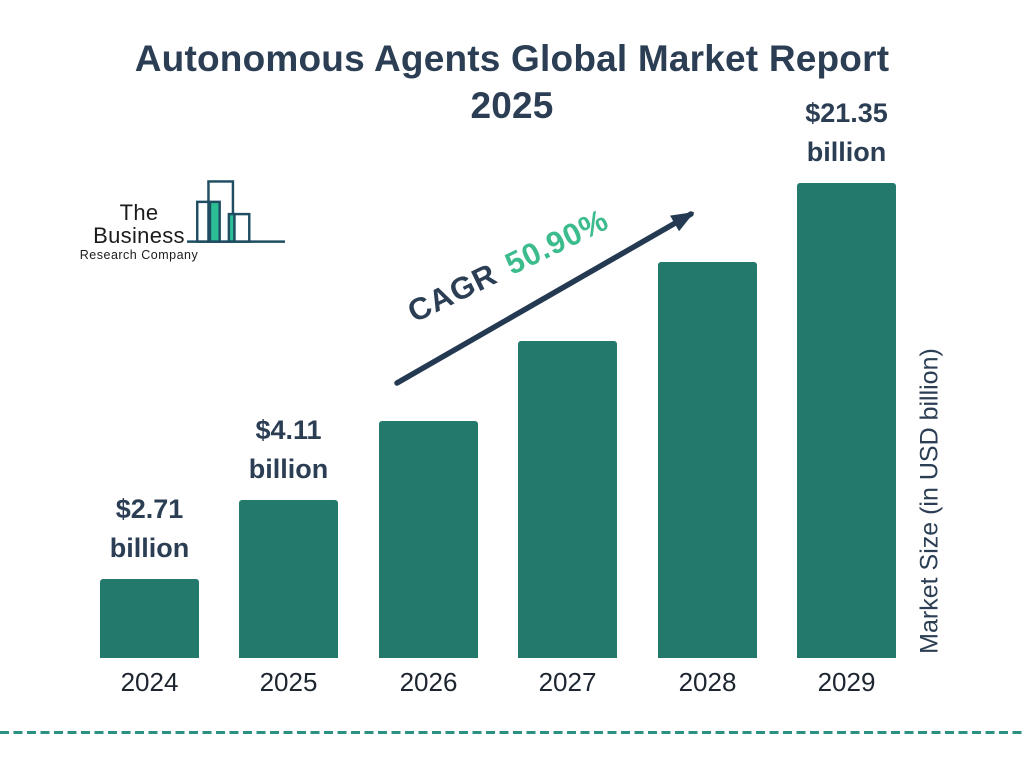  Describe the element at coordinates (139, 255) in the screenshot. I see `logo-company-subtitle: Research Company` at that location.